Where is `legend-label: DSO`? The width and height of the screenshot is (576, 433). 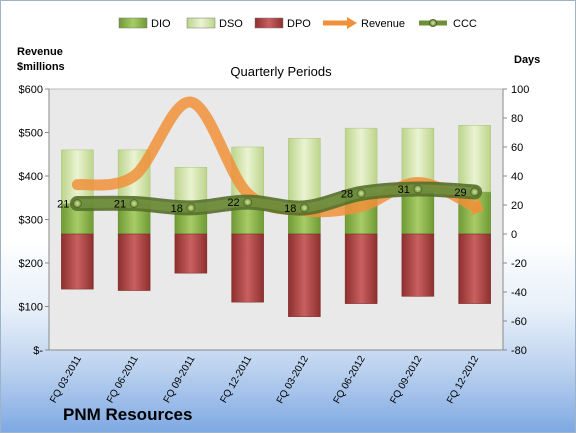
legend-label: DSO is located at coordinates (231, 24).